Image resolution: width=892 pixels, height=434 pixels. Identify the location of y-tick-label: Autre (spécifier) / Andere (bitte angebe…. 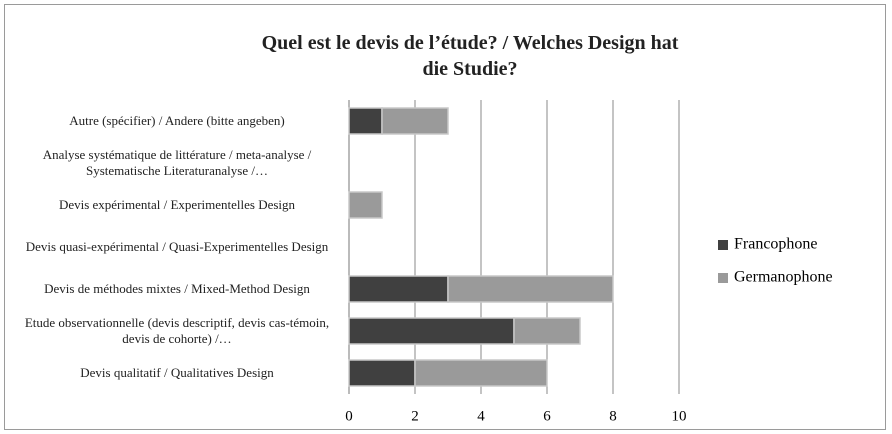
(177, 120).